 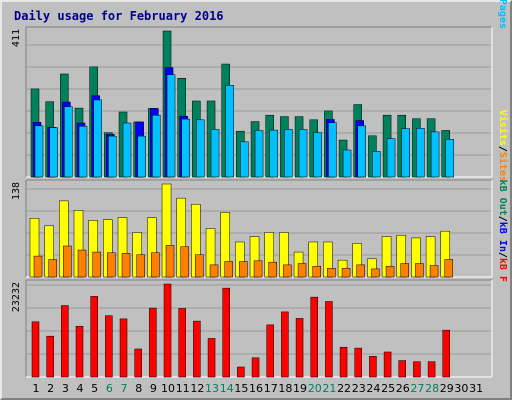 What do you see at coordinates (241, 388) in the screenshot?
I see `x-tick-label: 15` at bounding box center [241, 388].